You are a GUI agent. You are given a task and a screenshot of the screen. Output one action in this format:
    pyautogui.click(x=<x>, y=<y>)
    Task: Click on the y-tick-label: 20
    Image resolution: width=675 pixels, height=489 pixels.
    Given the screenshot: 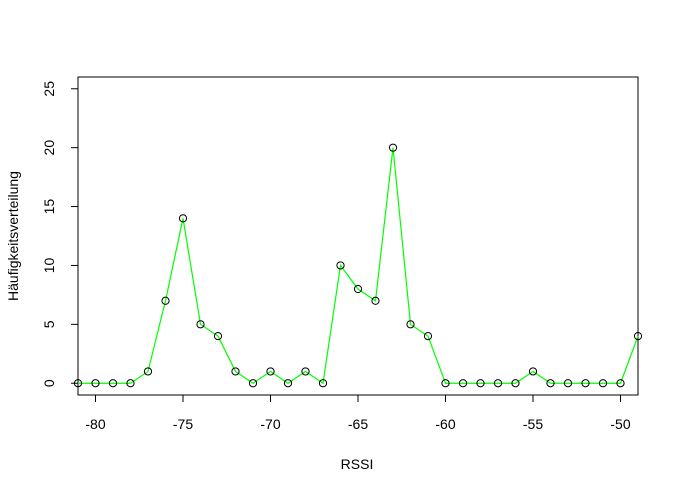 What is the action you would take?
    pyautogui.click(x=49, y=148)
    